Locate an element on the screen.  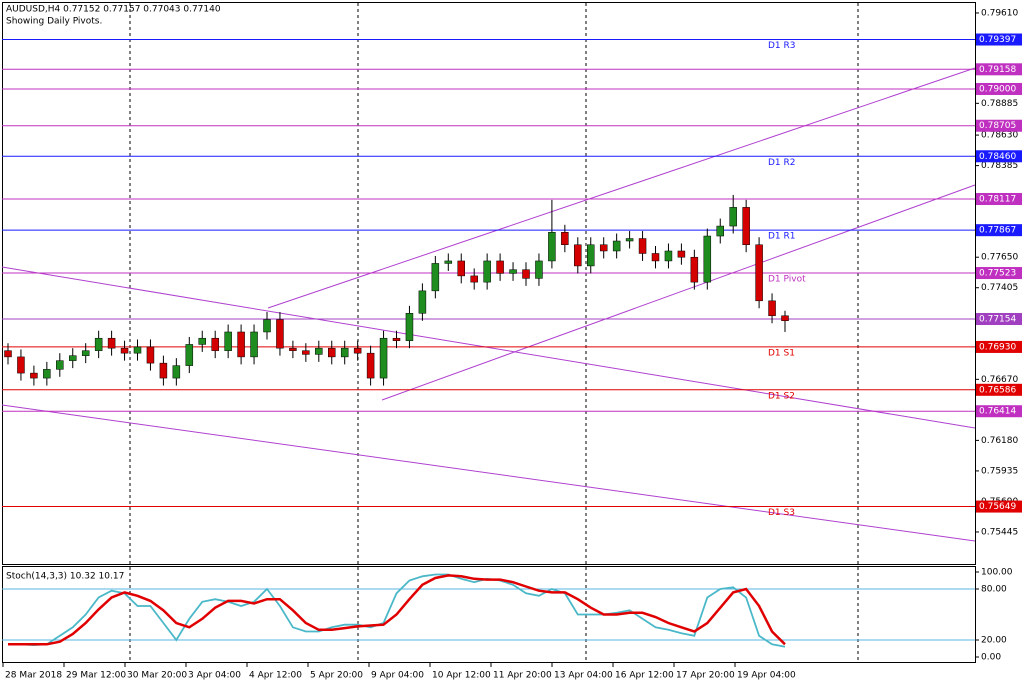
stoch-line is located at coordinates (397, 610).